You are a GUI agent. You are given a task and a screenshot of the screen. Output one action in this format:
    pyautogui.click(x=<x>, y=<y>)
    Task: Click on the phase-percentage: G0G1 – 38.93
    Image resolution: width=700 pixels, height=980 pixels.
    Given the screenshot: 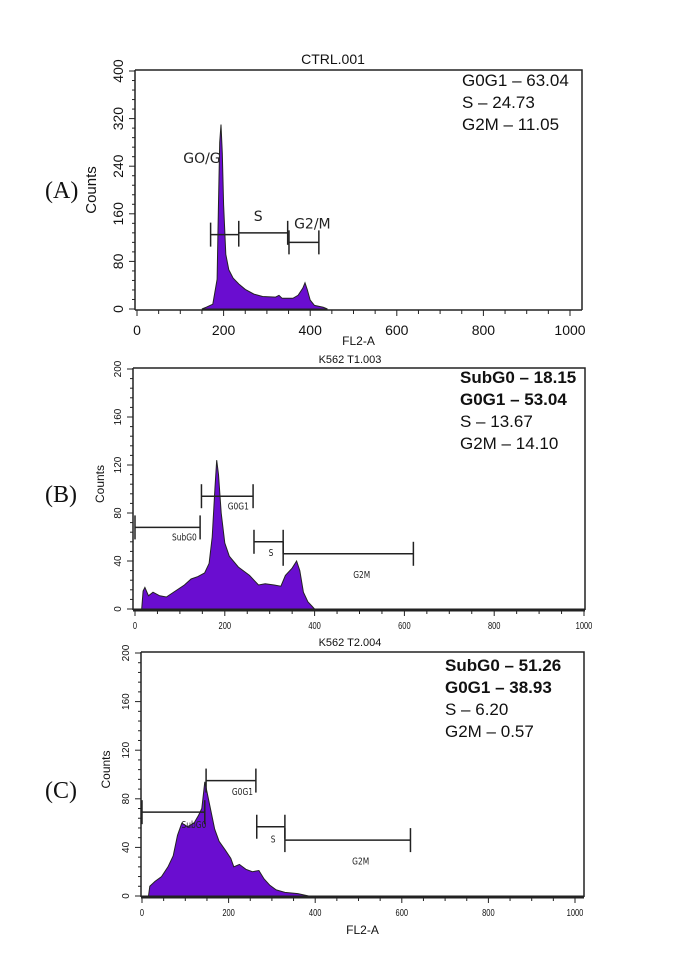 What is the action you would take?
    pyautogui.click(x=498, y=687)
    